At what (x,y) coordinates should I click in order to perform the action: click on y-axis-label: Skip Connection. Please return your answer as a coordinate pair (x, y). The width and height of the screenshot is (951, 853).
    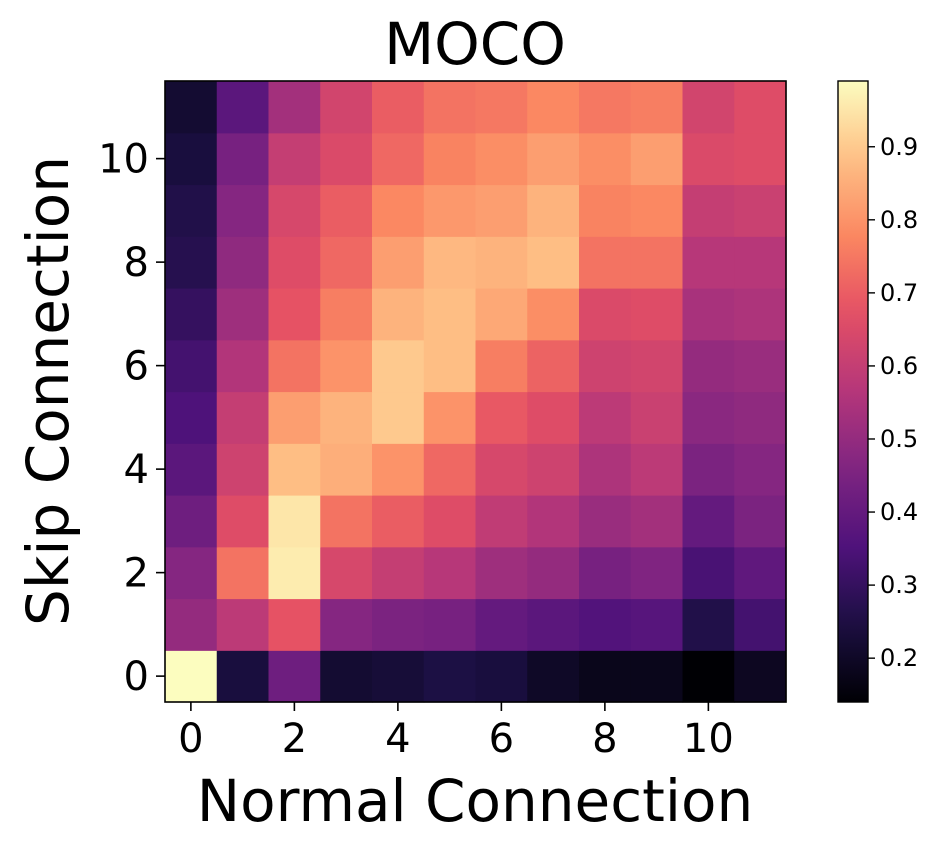
    Looking at the image, I should click on (48, 391).